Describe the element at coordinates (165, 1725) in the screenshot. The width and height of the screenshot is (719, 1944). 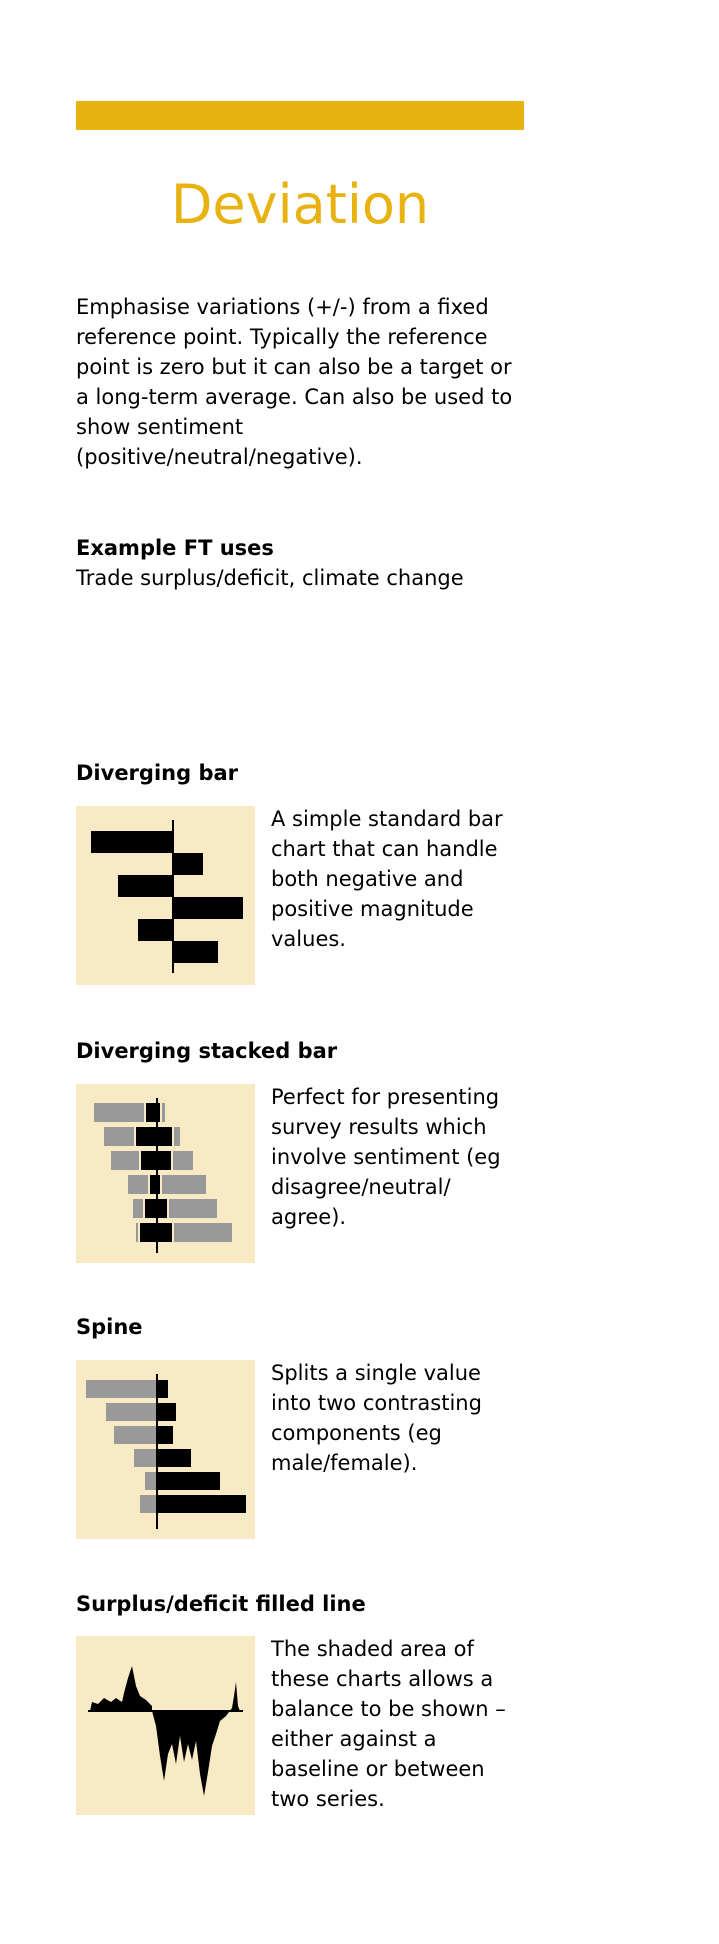
I see `surplus-deficit-filled-line-icon` at that location.